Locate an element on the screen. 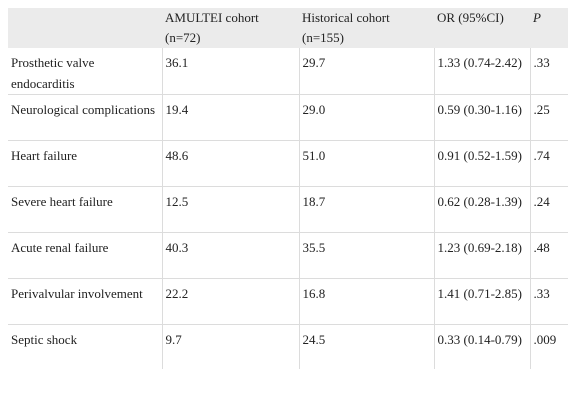 The image size is (576, 410). or-ci-value: 0.33 (0.14-0.79) is located at coordinates (481, 346).